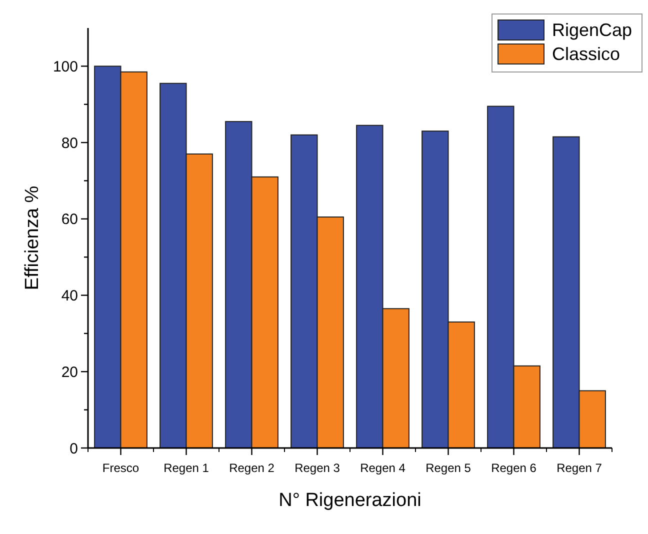 The height and width of the screenshot is (534, 648). What do you see at coordinates (121, 468) in the screenshot?
I see `x-tick-label: Fresco` at bounding box center [121, 468].